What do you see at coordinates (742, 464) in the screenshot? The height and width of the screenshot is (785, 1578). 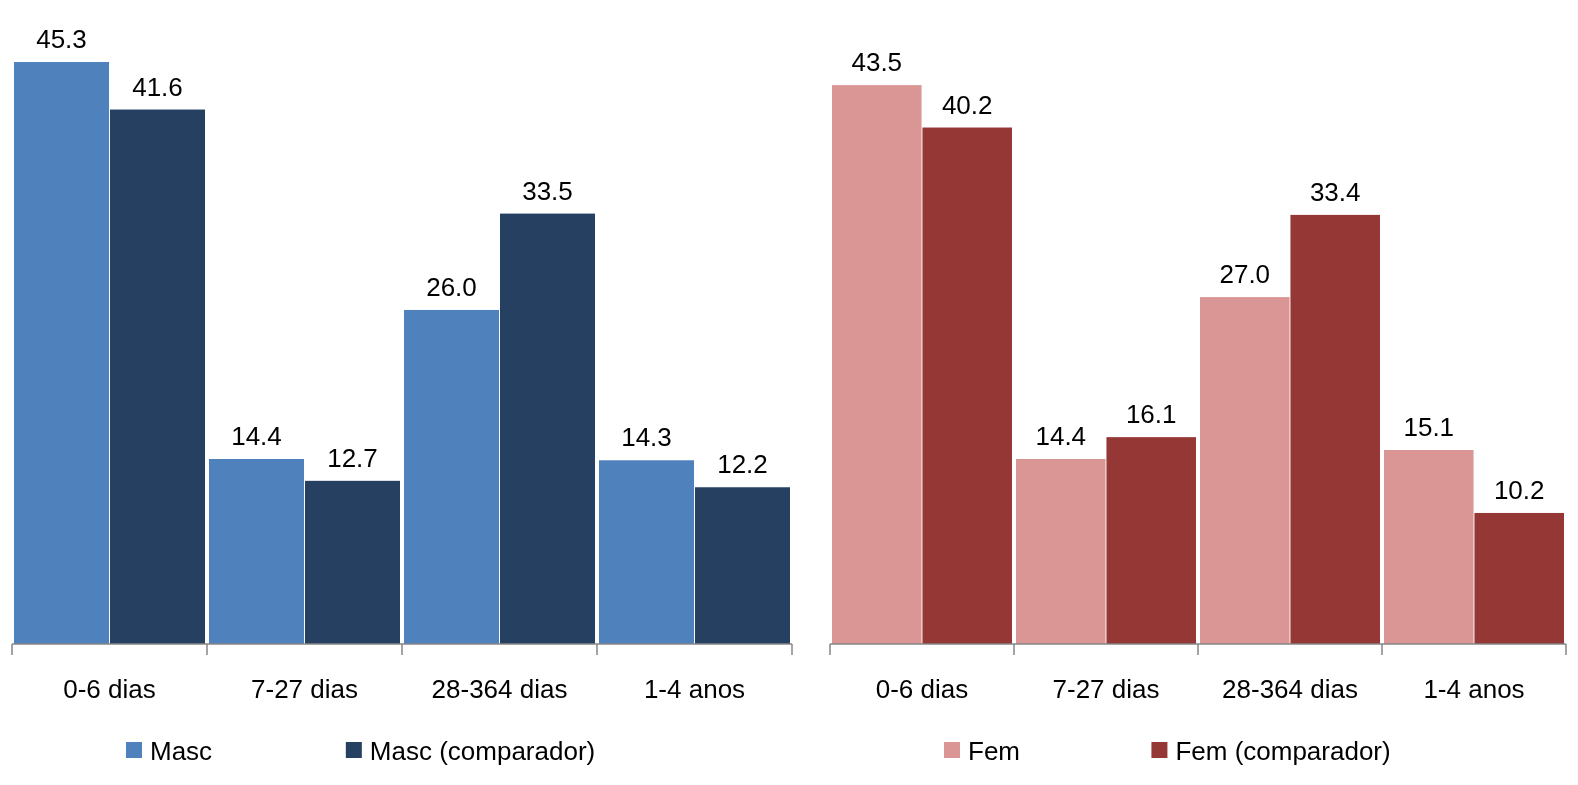 I see `data-label: 12.2` at bounding box center [742, 464].